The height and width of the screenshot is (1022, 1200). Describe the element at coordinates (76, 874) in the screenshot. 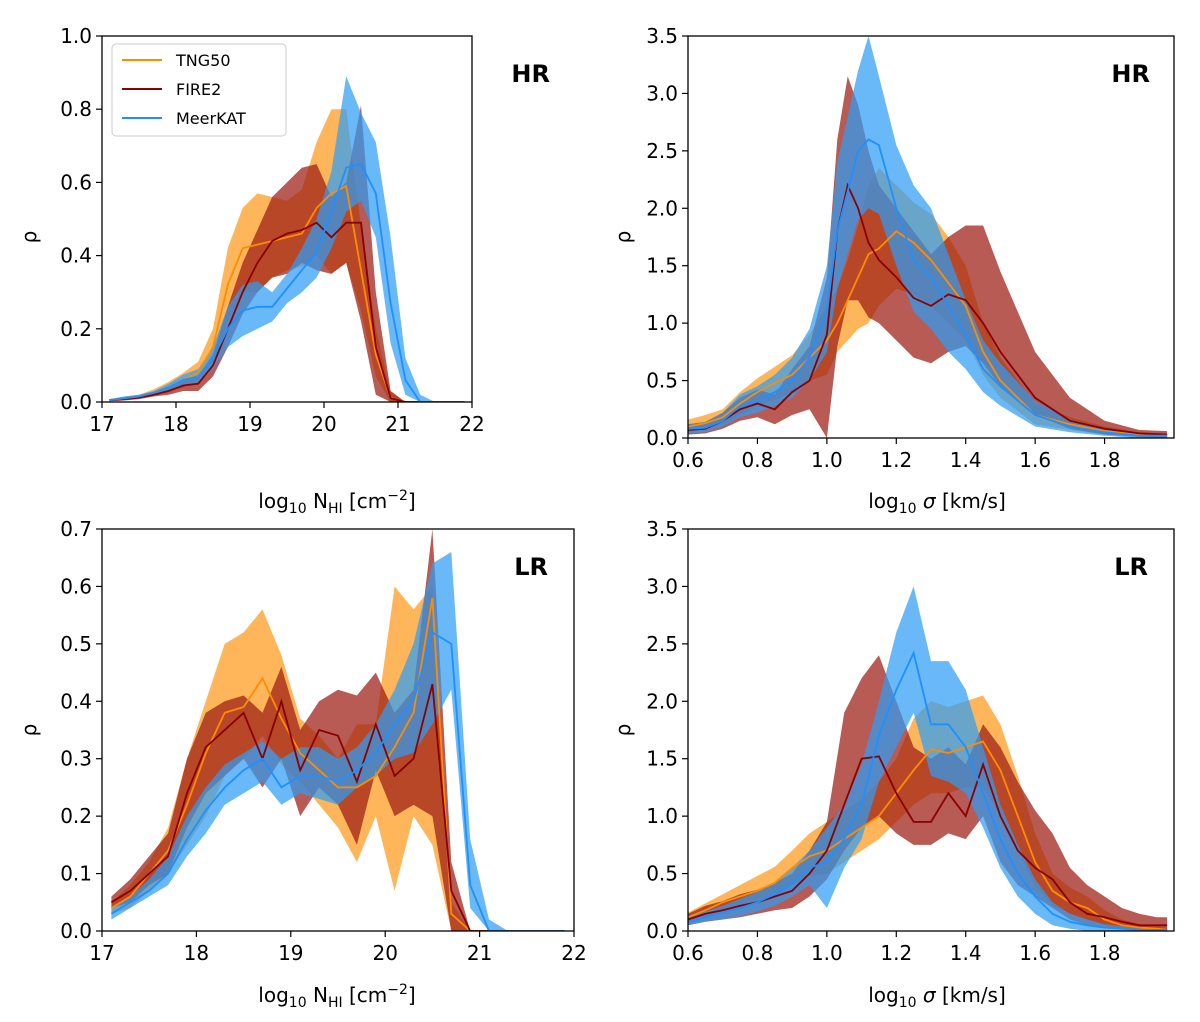

I see `y-tick-label: 0.1` at that location.